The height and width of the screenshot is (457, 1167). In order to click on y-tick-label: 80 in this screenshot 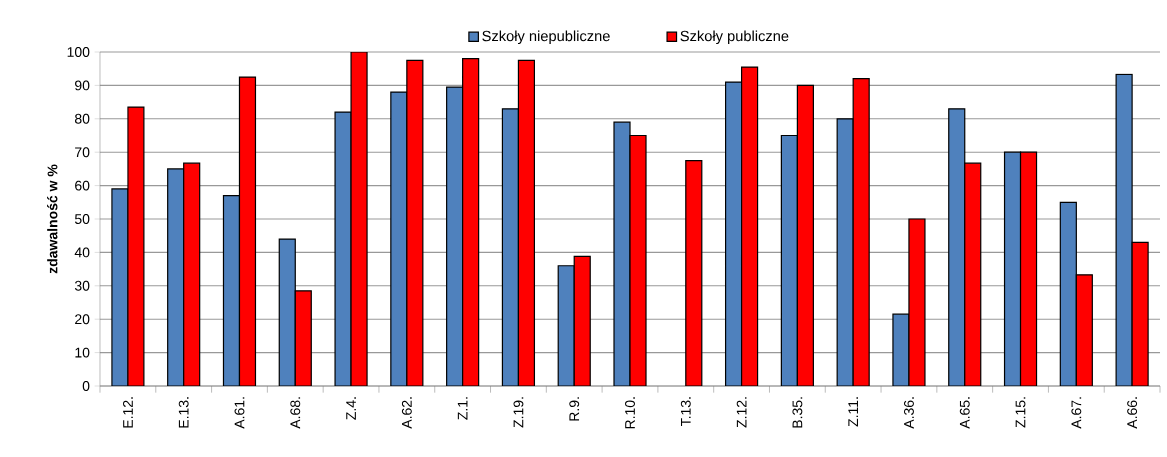, I will do `click(82, 118)`.